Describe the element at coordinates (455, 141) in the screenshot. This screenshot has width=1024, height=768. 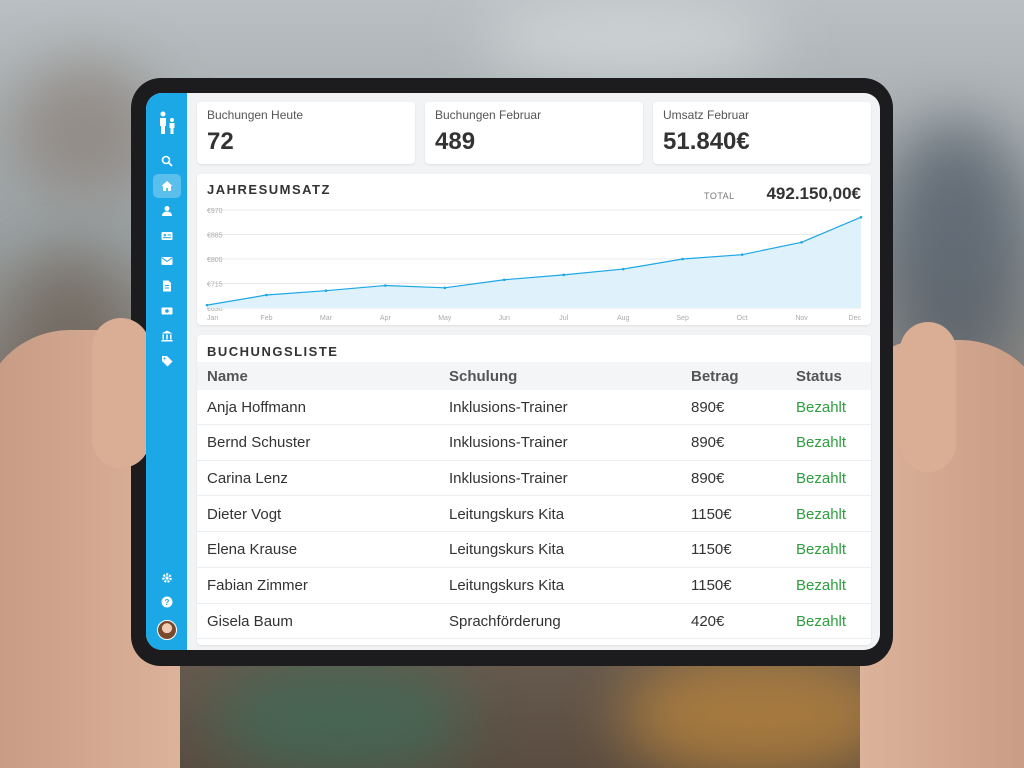
I see `stat-value: 489` at that location.